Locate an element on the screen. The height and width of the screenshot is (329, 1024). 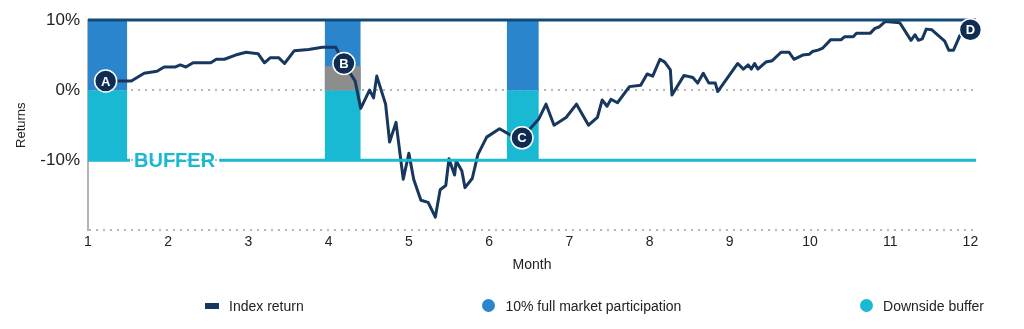
y-tick-label: -10% is located at coordinates (60, 159).